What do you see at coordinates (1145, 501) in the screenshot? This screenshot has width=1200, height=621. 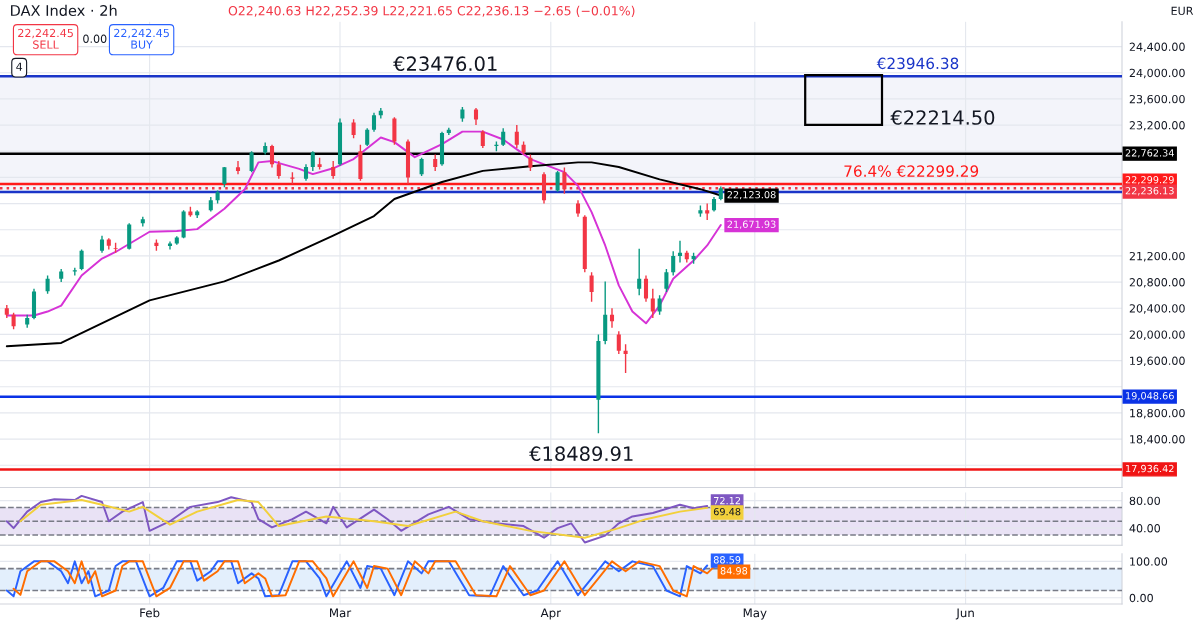 I see `y-tick-label: 80.00` at bounding box center [1145, 501].